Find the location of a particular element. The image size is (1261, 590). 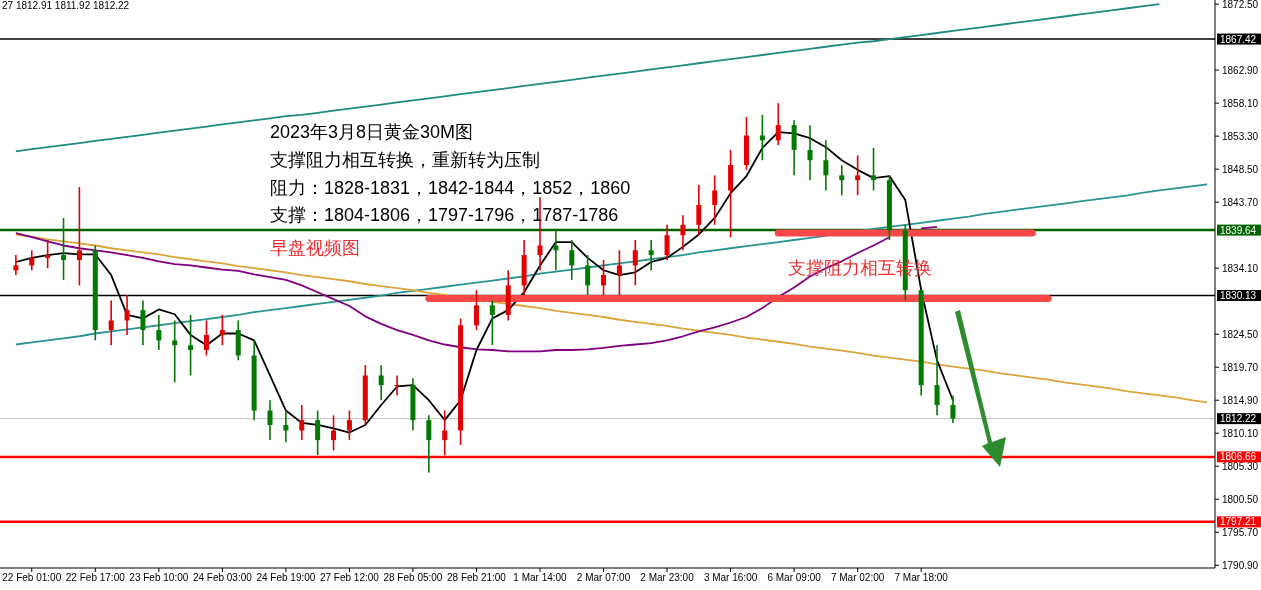

y-tick-label: 1814.90 is located at coordinates (1240, 400).